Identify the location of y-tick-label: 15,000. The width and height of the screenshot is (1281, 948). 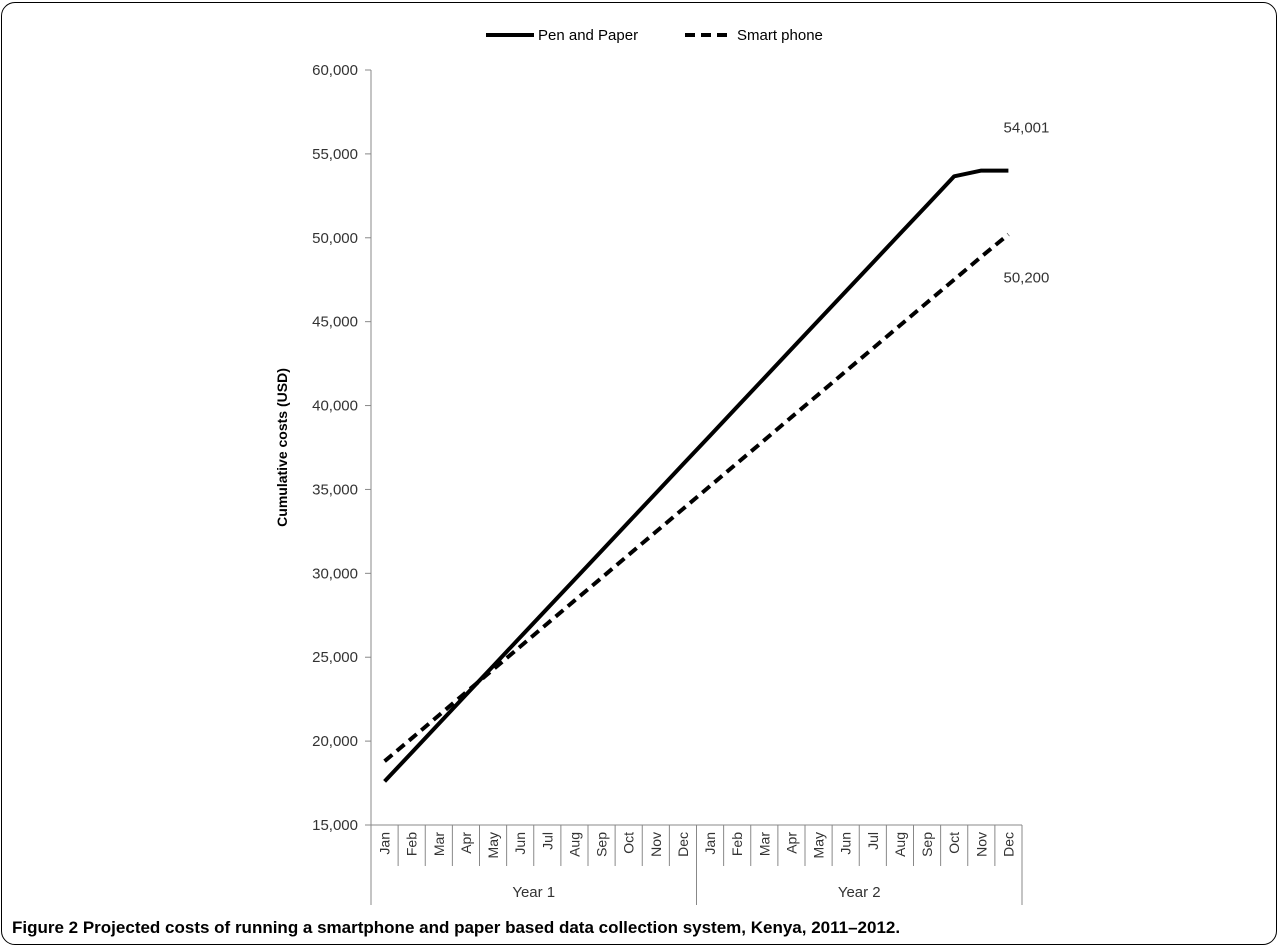
(335, 825).